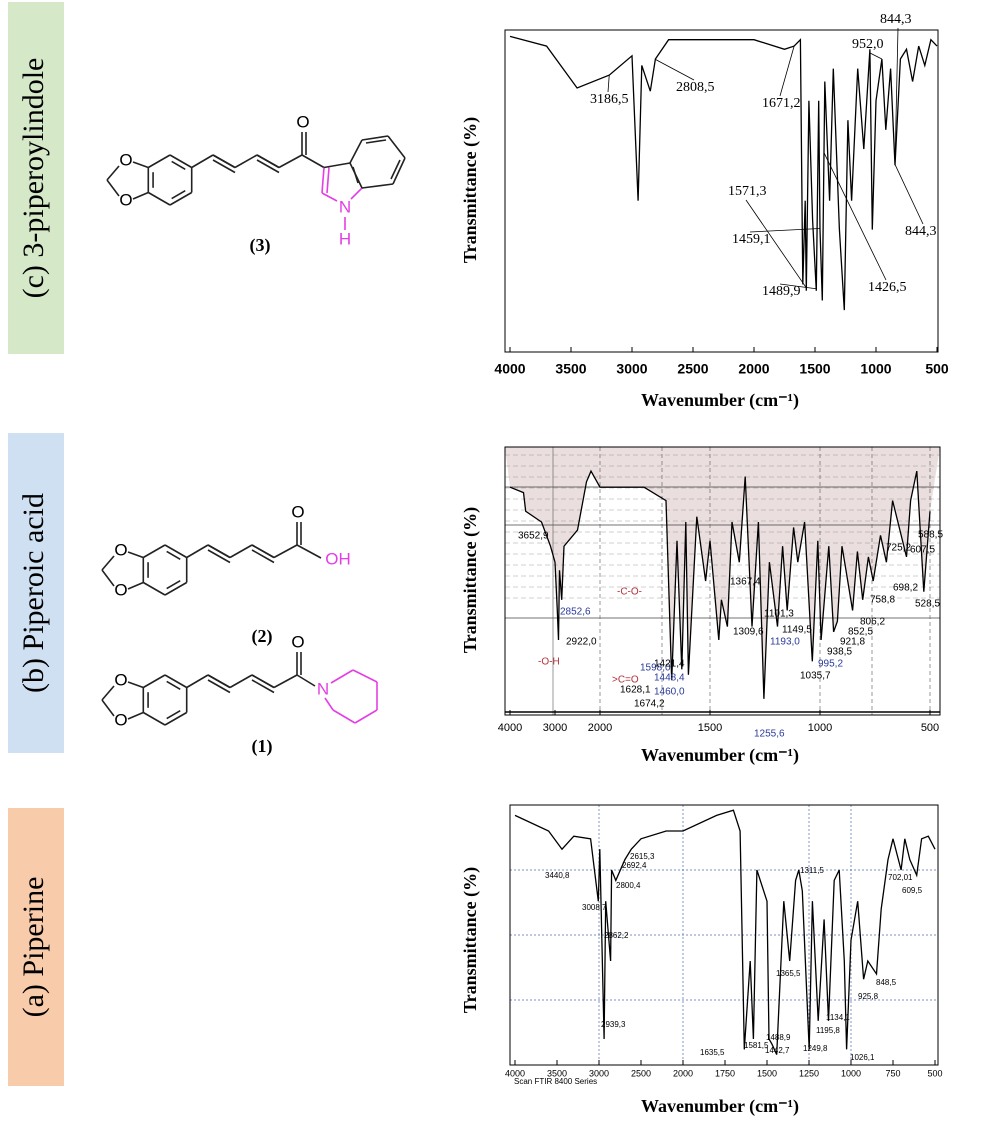 Image resolution: width=996 pixels, height=1132 pixels. What do you see at coordinates (669, 692) in the screenshot?
I see `peak-label: 1460,0` at bounding box center [669, 692].